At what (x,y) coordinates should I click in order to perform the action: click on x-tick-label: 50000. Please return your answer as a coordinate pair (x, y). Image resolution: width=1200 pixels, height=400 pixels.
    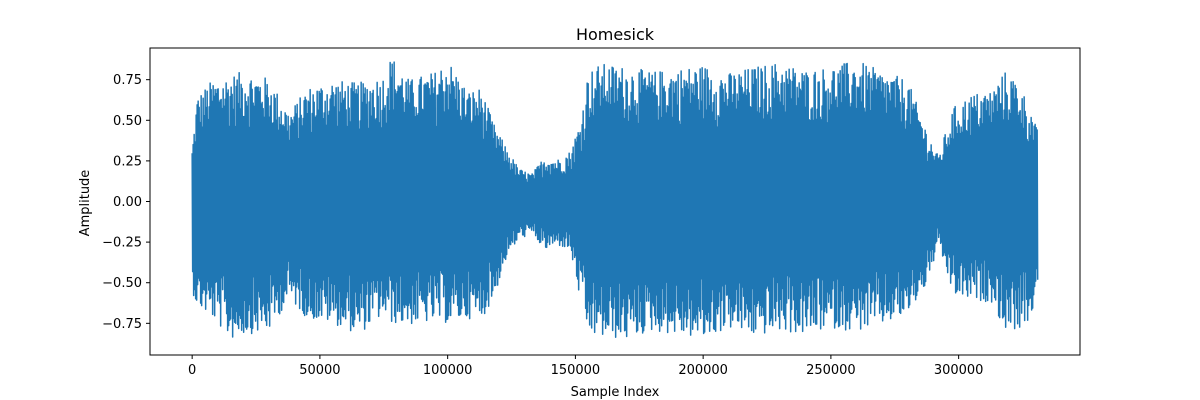
    Looking at the image, I should click on (319, 370).